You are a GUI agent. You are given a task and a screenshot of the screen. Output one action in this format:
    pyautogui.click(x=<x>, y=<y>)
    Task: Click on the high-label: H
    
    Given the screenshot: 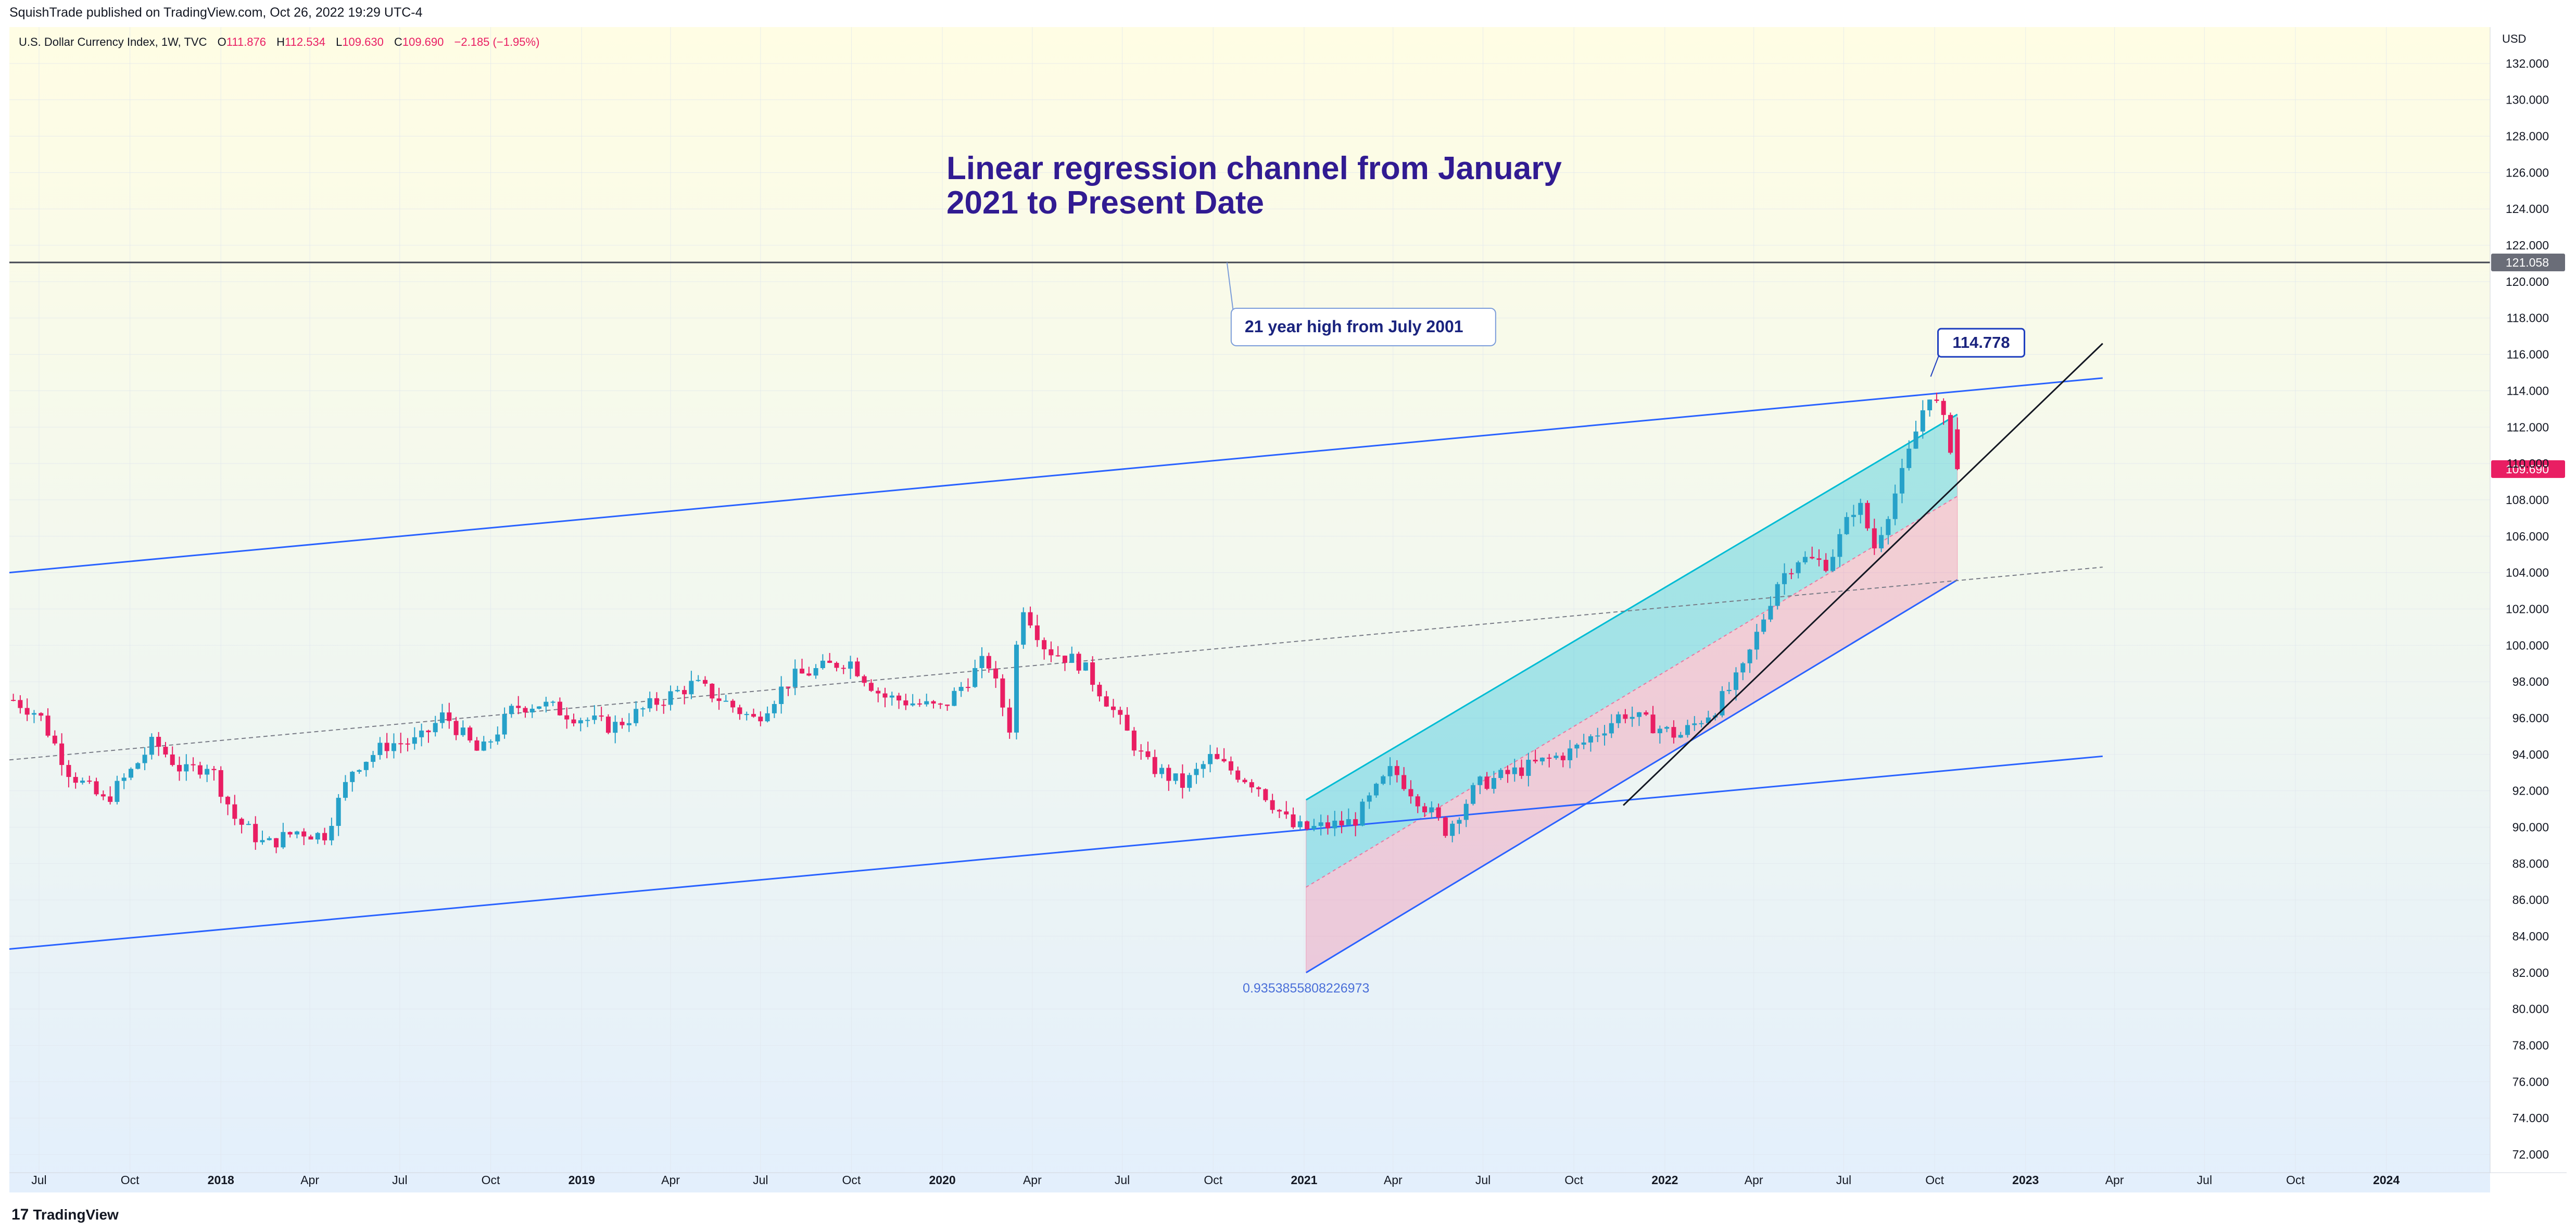 What is the action you would take?
    pyautogui.click(x=280, y=41)
    